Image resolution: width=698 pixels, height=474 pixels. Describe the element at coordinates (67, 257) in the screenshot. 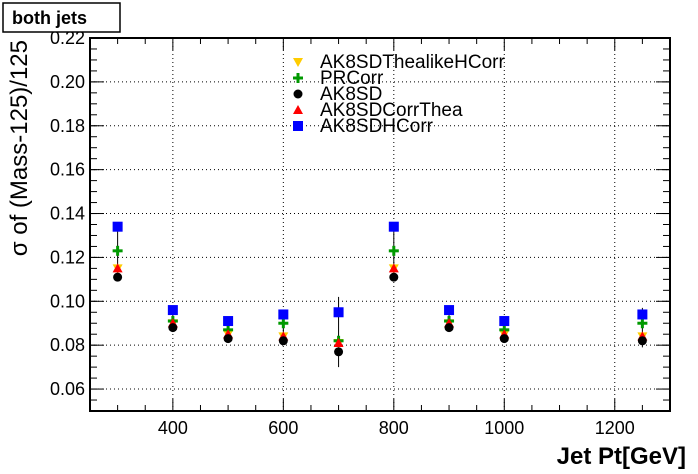

I see `y-tick-label: 0.12` at that location.